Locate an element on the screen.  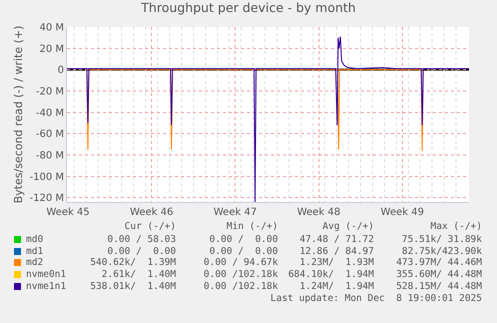
y-tick-label: 20 M is located at coordinates (51, 49).